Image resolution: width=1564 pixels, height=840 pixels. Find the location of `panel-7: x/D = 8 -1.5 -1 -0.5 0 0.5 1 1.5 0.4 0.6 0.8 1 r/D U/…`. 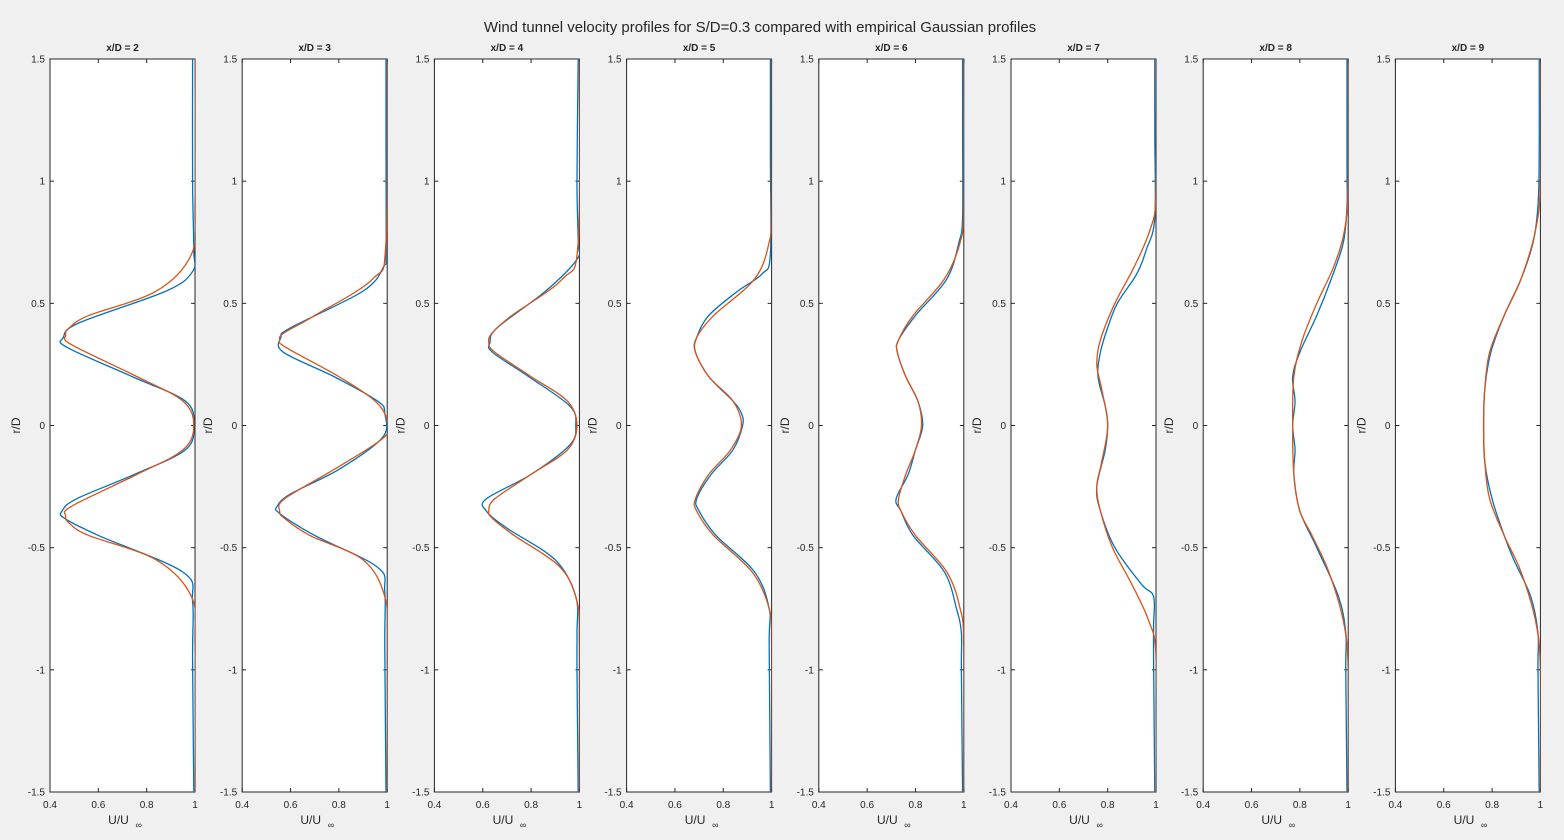

panel-7: x/D = 8 -1.5 -1 -0.5 0 0.5 1 1.5 0.4 0.6 0.8 1 r/D U/… is located at coordinates (1256, 436).